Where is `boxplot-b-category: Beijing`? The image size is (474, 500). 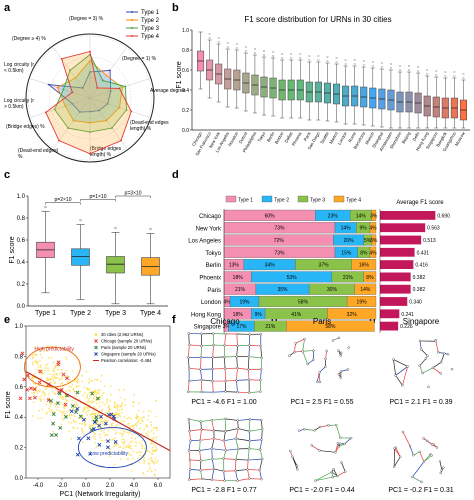 boxplot-b-category: Beijing is located at coordinates (406, 137).